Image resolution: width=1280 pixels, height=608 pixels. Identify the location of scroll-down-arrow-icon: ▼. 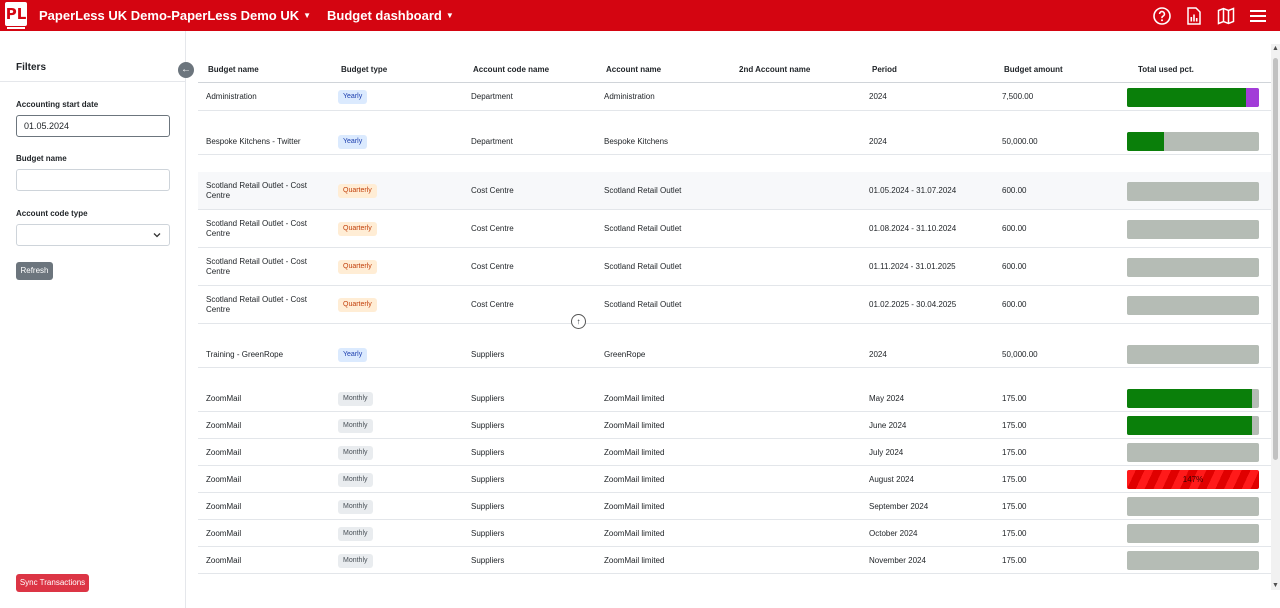
(1275, 585).